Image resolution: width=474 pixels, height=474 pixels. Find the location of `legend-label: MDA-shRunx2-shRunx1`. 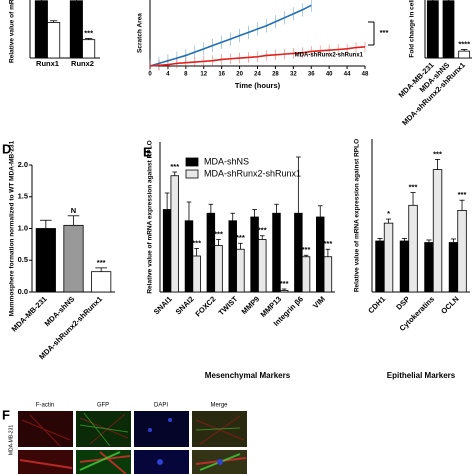

legend-label: MDA-shRunx2-shRunx1 is located at coordinates (252, 173).